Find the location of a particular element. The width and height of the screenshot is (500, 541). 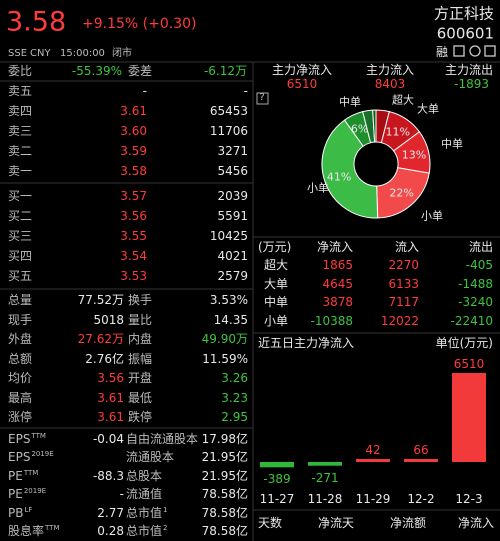

table-header: 净流额 is located at coordinates (408, 523).